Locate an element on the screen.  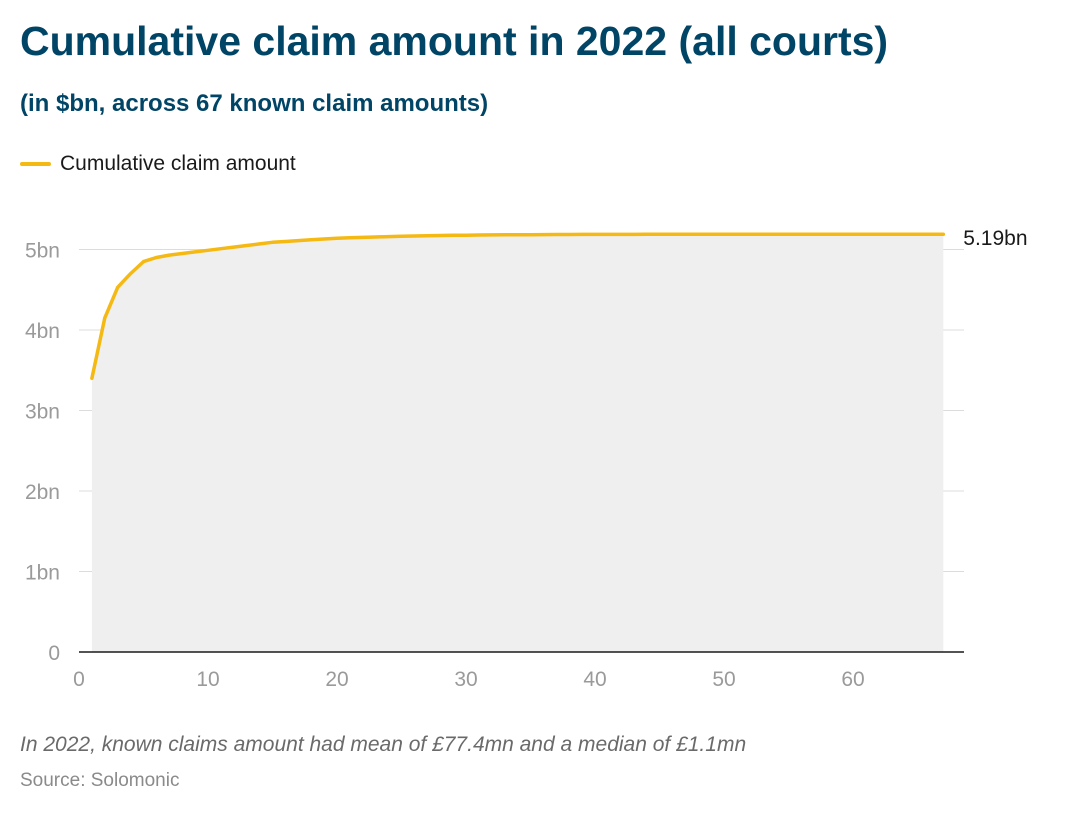
end-value-label: 5.19bn is located at coordinates (995, 238).